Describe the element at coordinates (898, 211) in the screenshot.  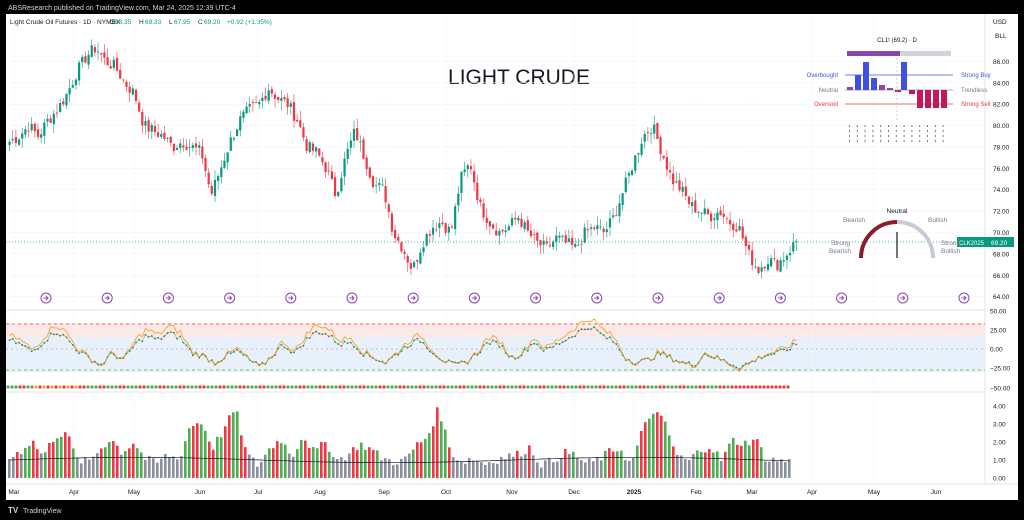
I see `gauge-neutral-label: Neutral` at that location.